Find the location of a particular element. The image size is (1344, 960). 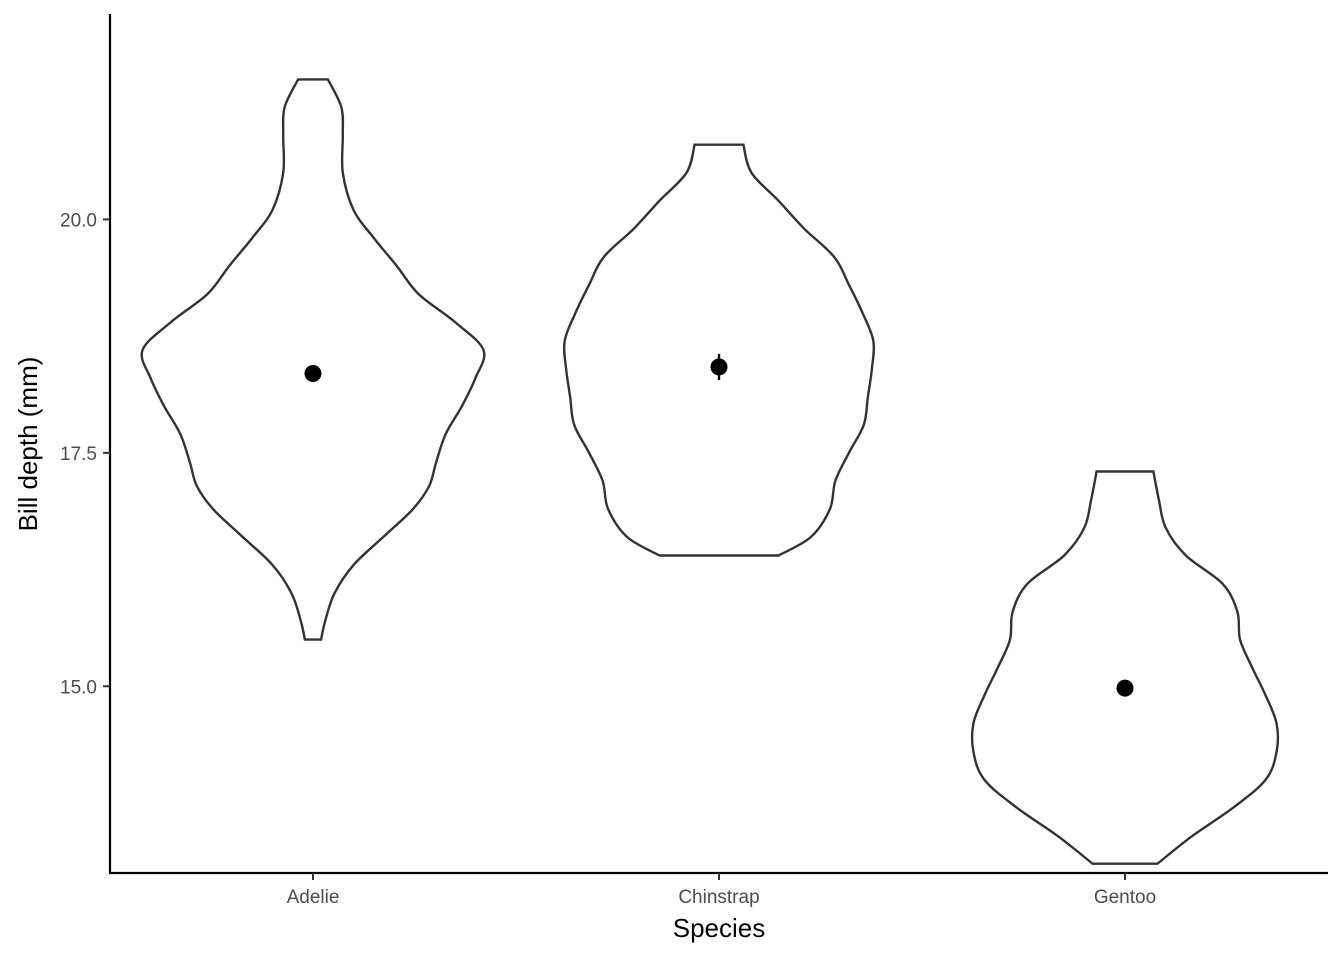

y-tick-label: 17.5 is located at coordinates (78, 454).